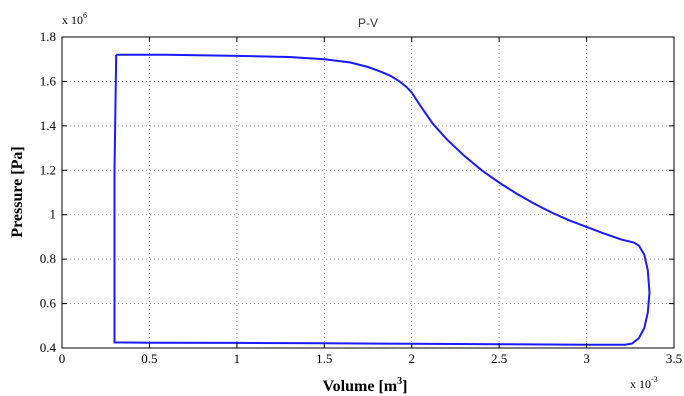  I want to click on x-tick-label: 3.5, so click(674, 358).